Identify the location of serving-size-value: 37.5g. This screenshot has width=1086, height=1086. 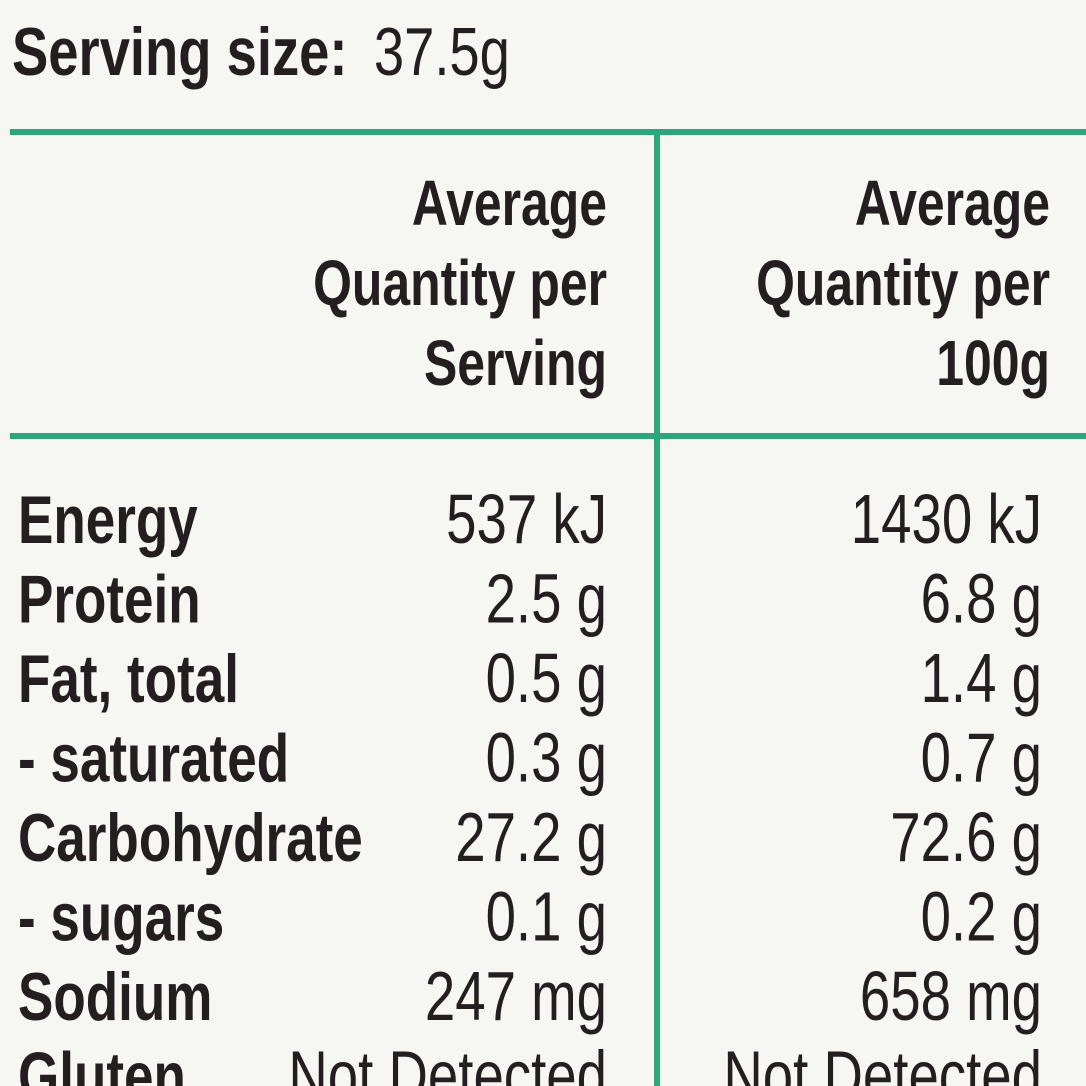
(442, 52).